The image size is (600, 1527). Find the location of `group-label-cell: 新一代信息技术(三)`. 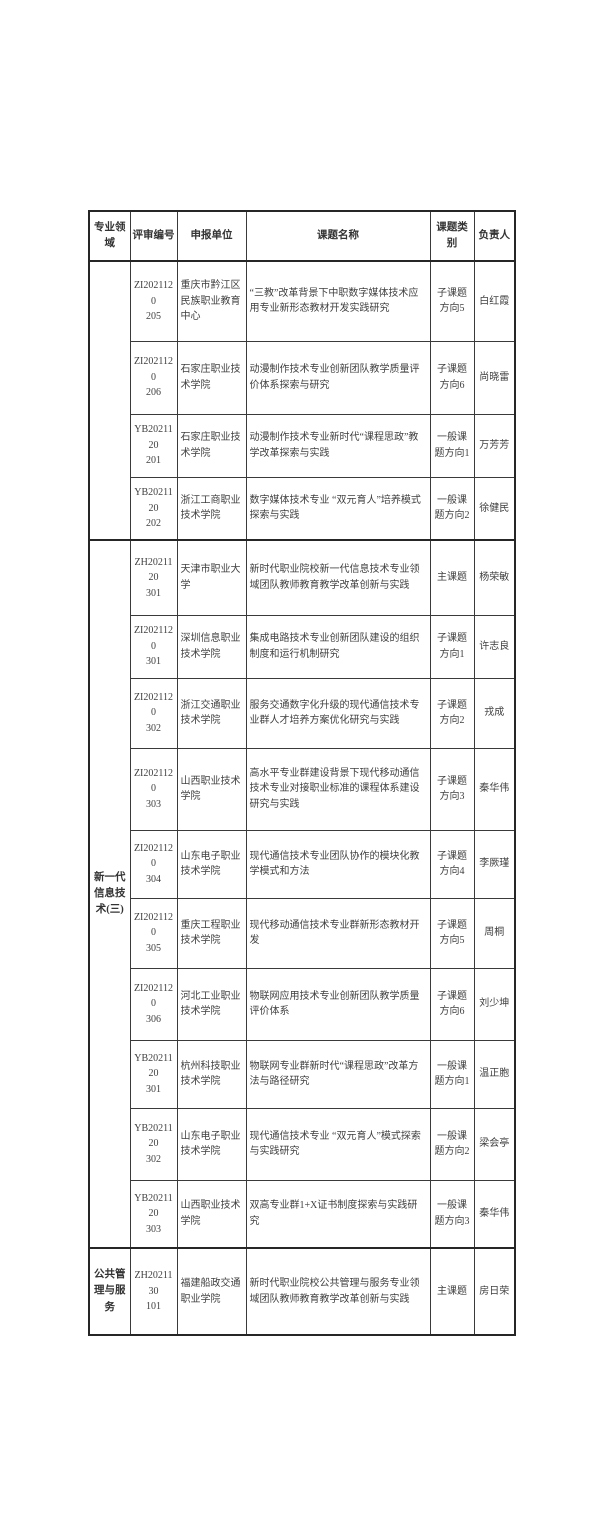

group-label-cell: 新一代信息技术(三) is located at coordinates (109, 894).